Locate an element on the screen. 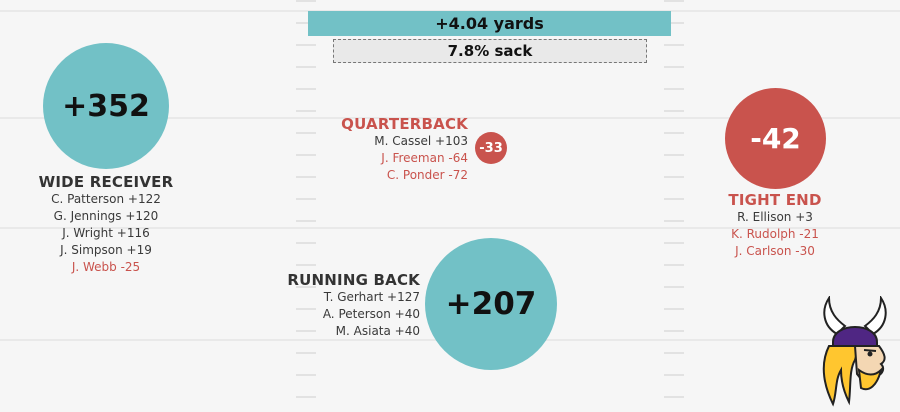 The image size is (900, 412). running-back-total-circle: +207 is located at coordinates (491, 304).